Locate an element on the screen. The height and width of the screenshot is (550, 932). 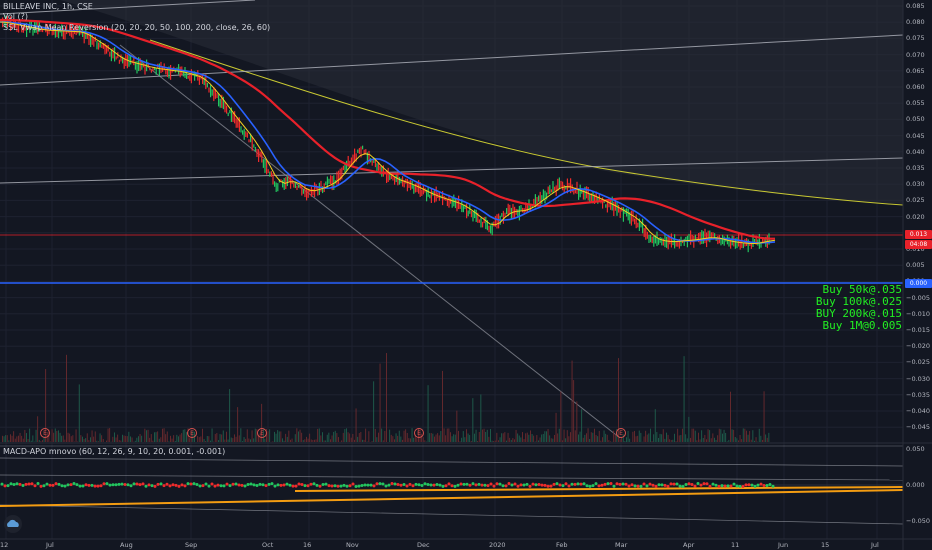
volume-legend: Vol (?) is located at coordinates (15, 16).